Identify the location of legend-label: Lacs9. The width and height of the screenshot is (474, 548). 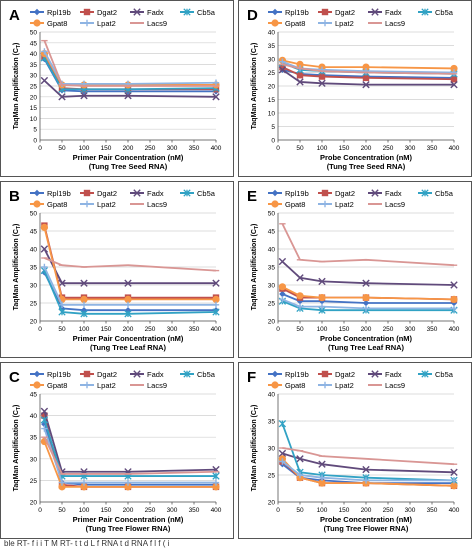
(157, 23).